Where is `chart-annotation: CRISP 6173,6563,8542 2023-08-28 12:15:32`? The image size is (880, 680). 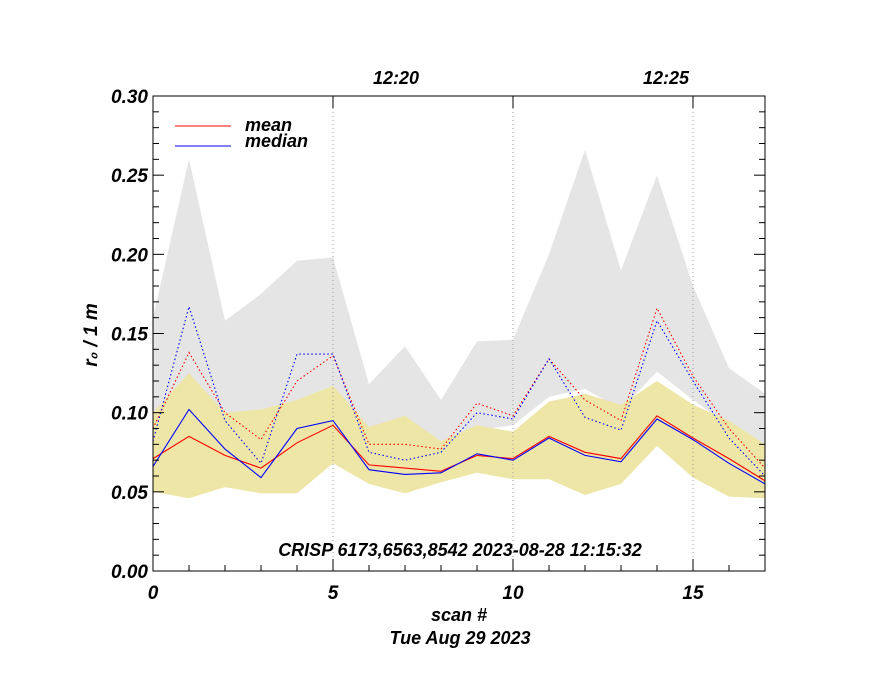 chart-annotation: CRISP 6173,6563,8542 2023-08-28 12:15:32 is located at coordinates (460, 550).